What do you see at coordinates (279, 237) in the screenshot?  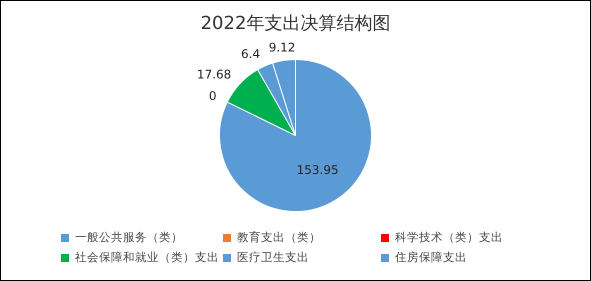 I see `legend-label: 教育支出（类）` at bounding box center [279, 237].